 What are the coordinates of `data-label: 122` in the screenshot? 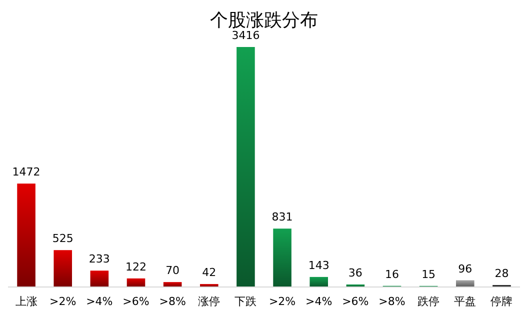 It's located at (136, 267).